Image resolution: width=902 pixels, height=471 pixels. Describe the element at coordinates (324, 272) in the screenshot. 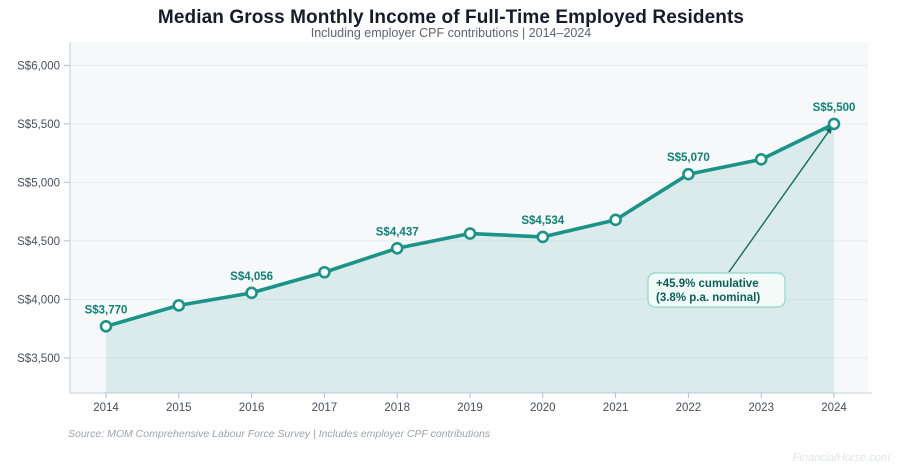

I see `data-point-2017` at that location.